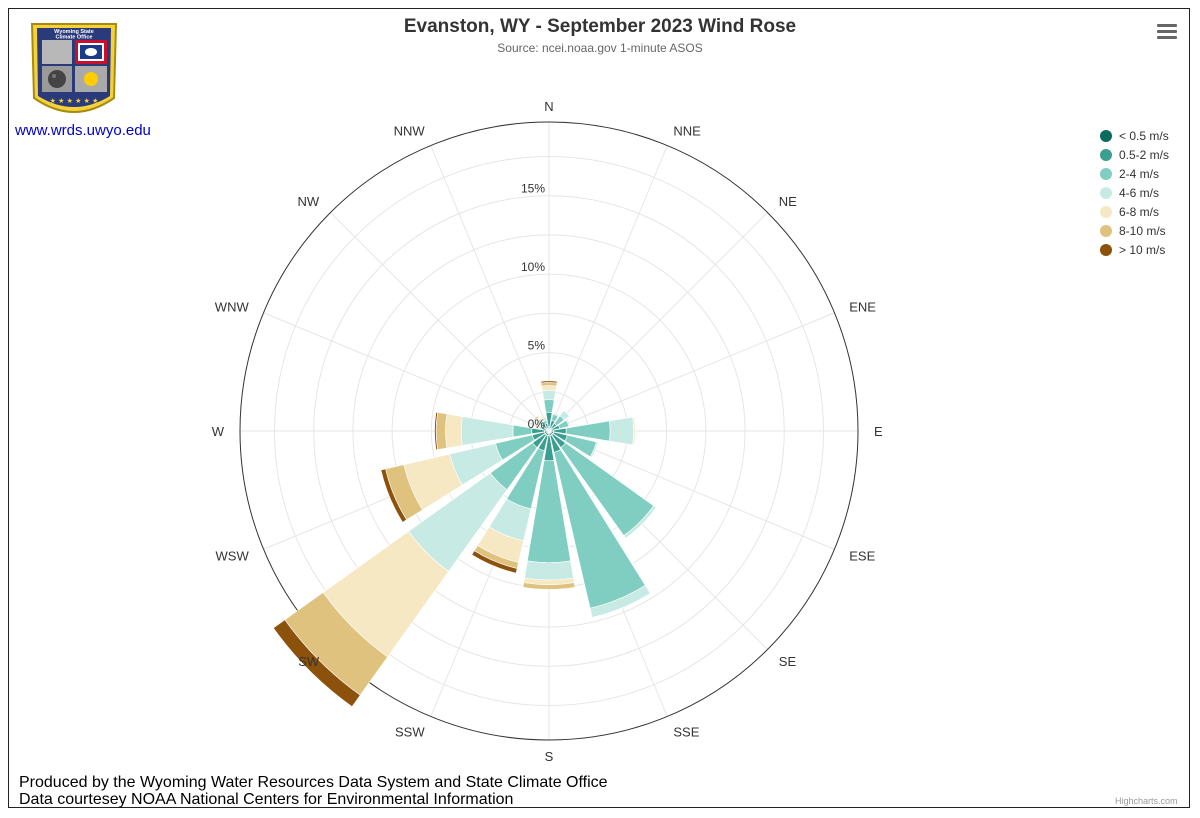  I want to click on direction-label-ene: ENE, so click(862, 307).